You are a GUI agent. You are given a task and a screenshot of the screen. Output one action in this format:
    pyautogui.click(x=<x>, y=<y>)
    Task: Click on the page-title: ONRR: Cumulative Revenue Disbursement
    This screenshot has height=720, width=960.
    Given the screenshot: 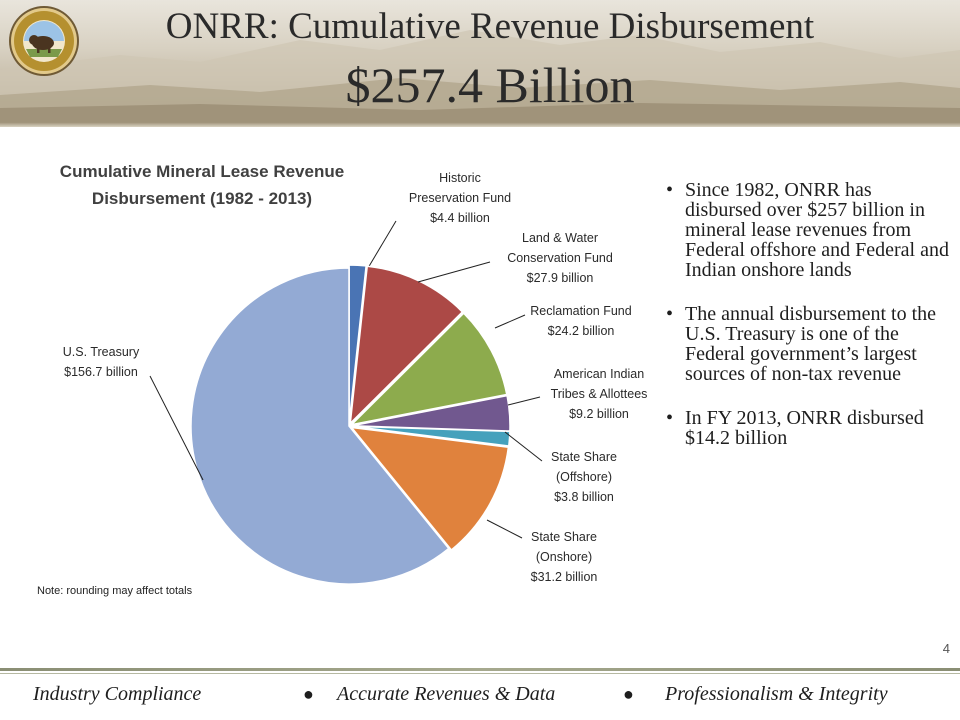 What is the action you would take?
    pyautogui.click(x=490, y=26)
    